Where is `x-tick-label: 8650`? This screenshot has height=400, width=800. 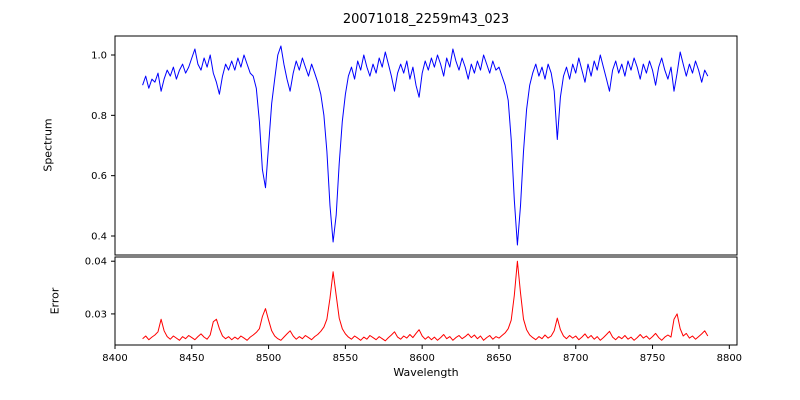
x-tick-label: 8650 is located at coordinates (498, 358).